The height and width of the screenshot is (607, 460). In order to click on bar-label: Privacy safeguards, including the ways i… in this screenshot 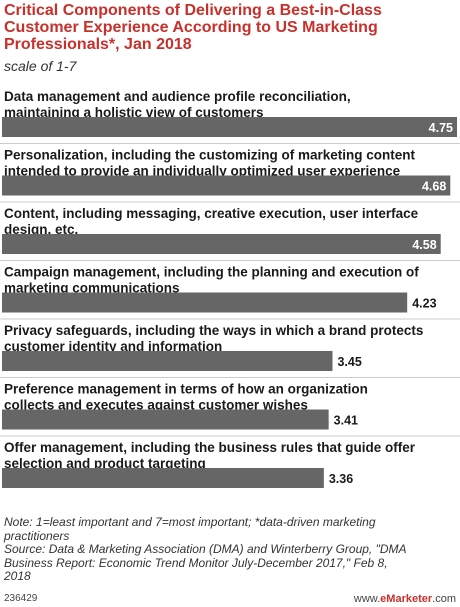, I will do `click(213, 330)`.